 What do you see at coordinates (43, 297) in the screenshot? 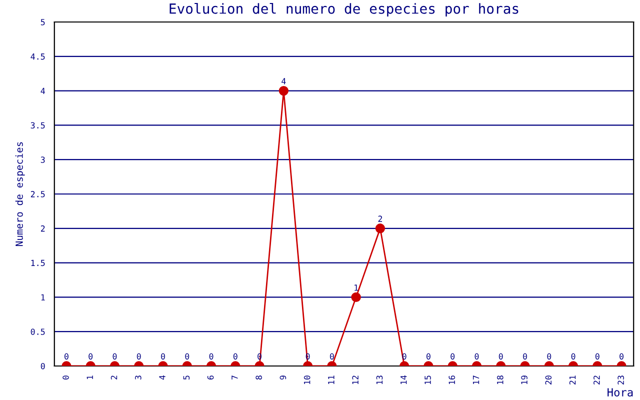
I see `y-tick-label: 1` at bounding box center [43, 297].